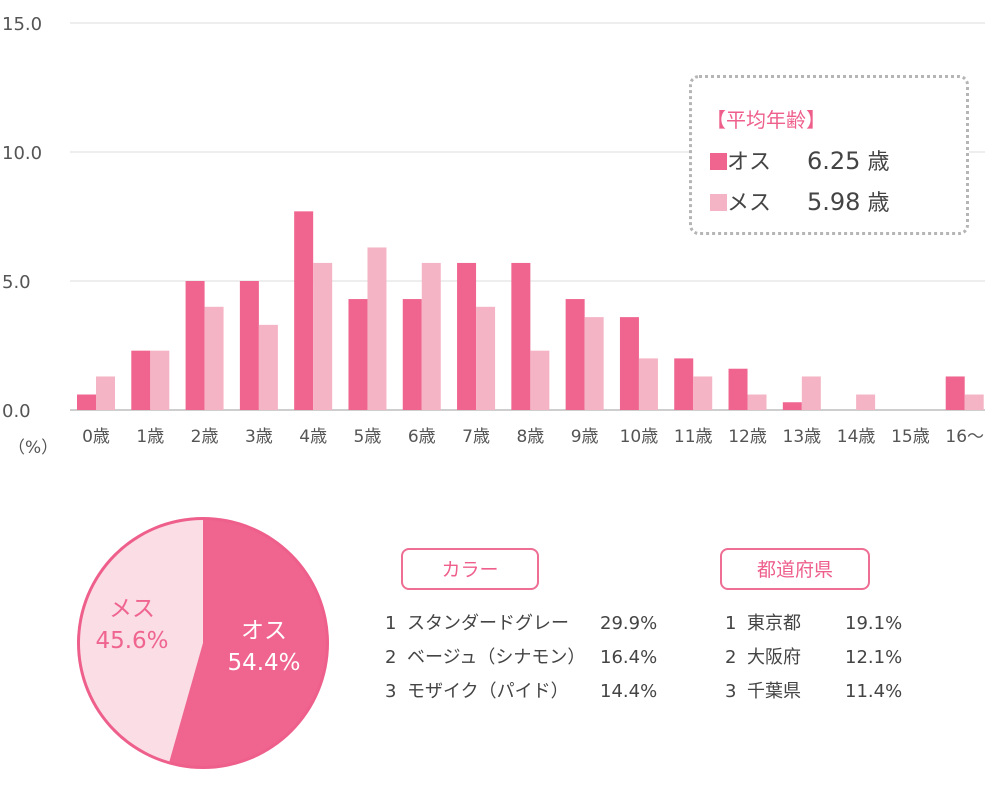 The width and height of the screenshot is (1000, 788). What do you see at coordinates (799, 201) in the screenshot?
I see `average-age-row-female: メス 5.98 歳` at bounding box center [799, 201].